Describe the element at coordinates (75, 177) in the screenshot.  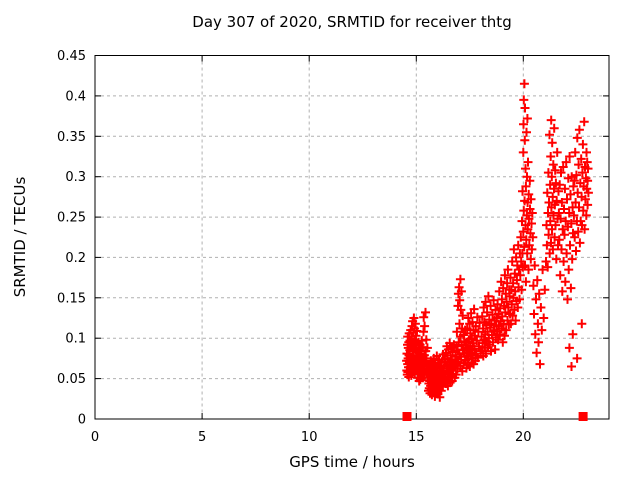
I see `svg-text: 0.3` at that location.